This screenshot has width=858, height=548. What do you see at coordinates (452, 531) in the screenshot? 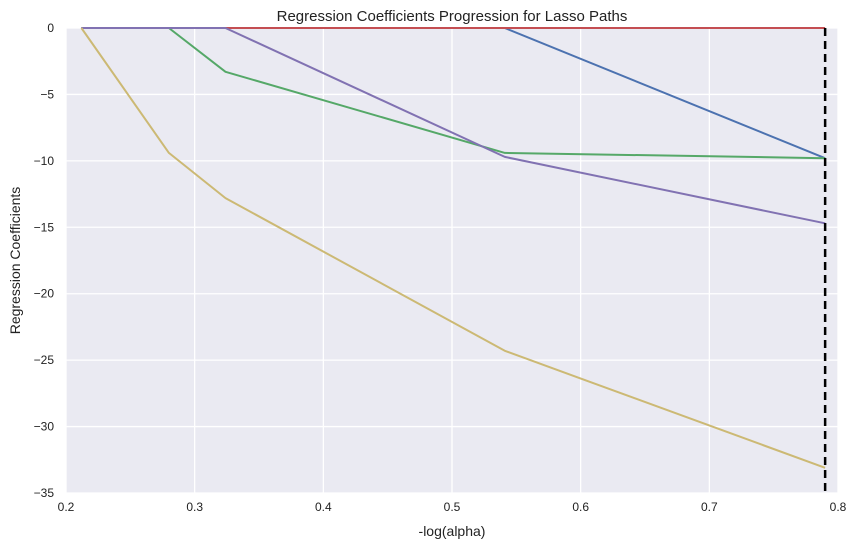
I see `x-axis-label: -log(alpha)` at bounding box center [452, 531].